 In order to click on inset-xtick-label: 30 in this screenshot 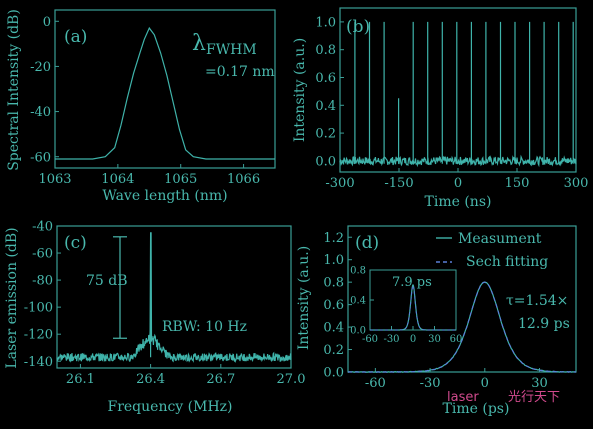, I will do `click(434, 339)`.